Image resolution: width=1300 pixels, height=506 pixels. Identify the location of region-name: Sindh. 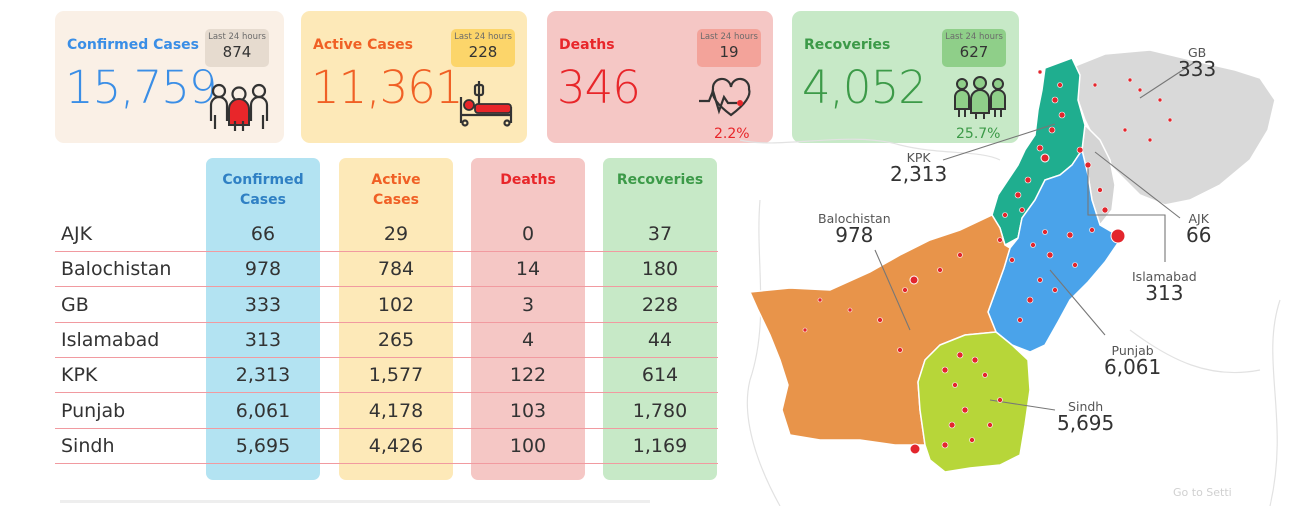
(88, 445).